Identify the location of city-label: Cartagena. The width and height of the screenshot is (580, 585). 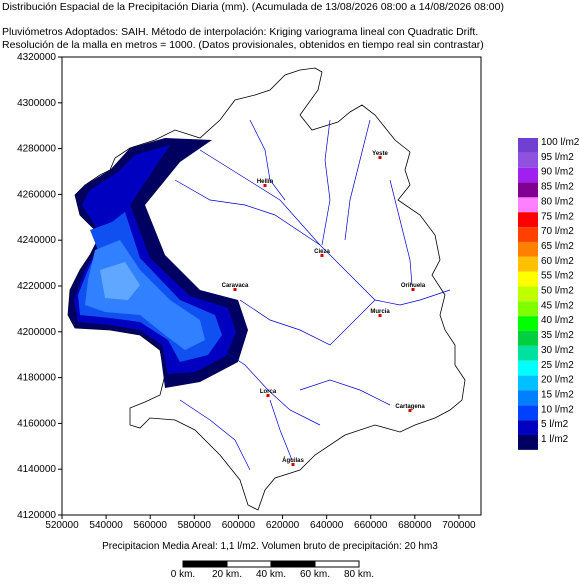
(410, 407).